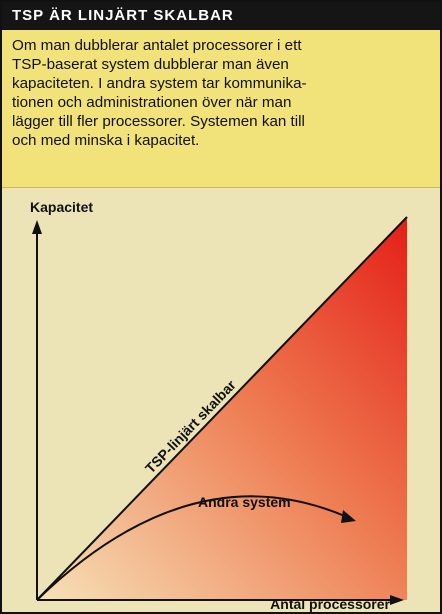 Image resolution: width=442 pixels, height=614 pixels. I want to click on curve-arrow, so click(348, 516).